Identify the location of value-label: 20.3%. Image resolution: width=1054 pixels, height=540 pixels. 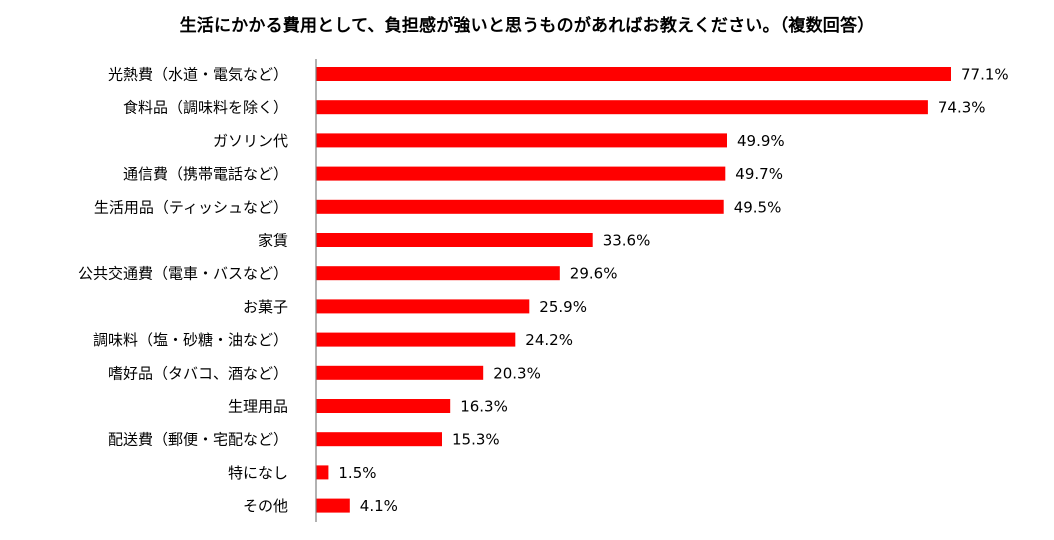
(517, 373).